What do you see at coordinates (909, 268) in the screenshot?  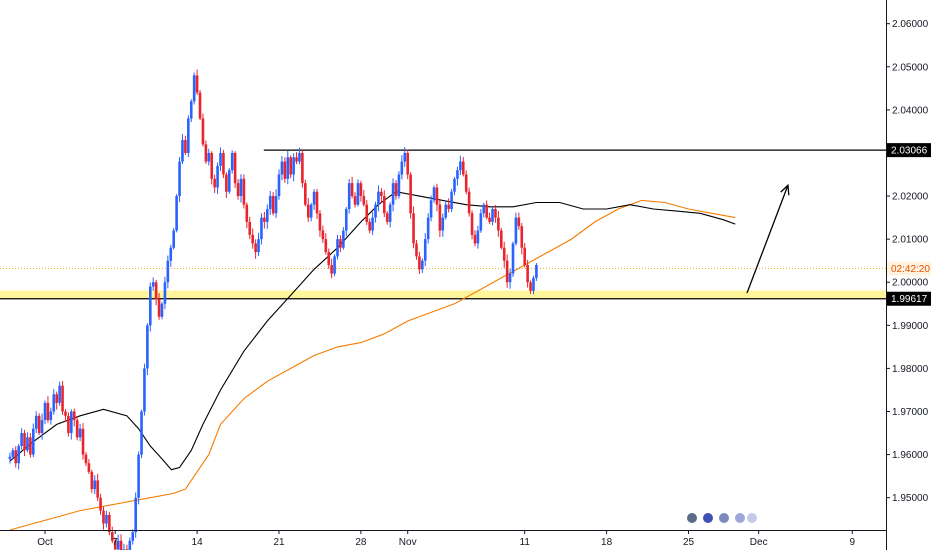 I see `countdown-label: 02:42:20` at bounding box center [909, 268].